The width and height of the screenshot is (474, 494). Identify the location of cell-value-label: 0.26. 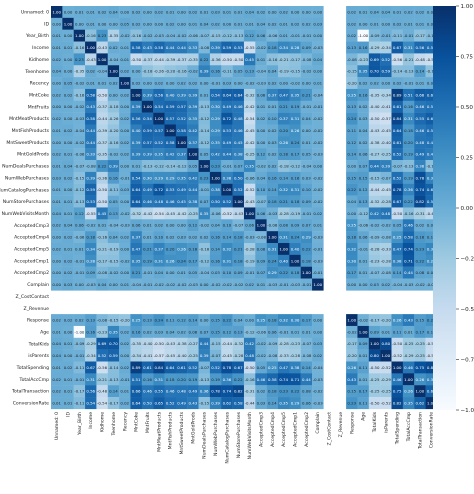
(181, 248).